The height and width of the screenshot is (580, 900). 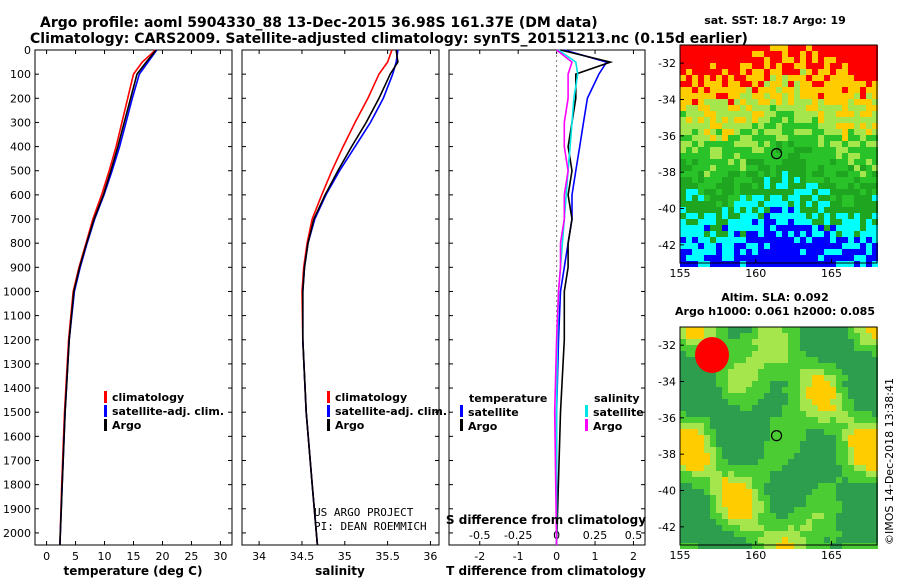 I want to click on imos-stamp: ©IMOS 14-Dec-2018 13:38:41, so click(x=889, y=461).